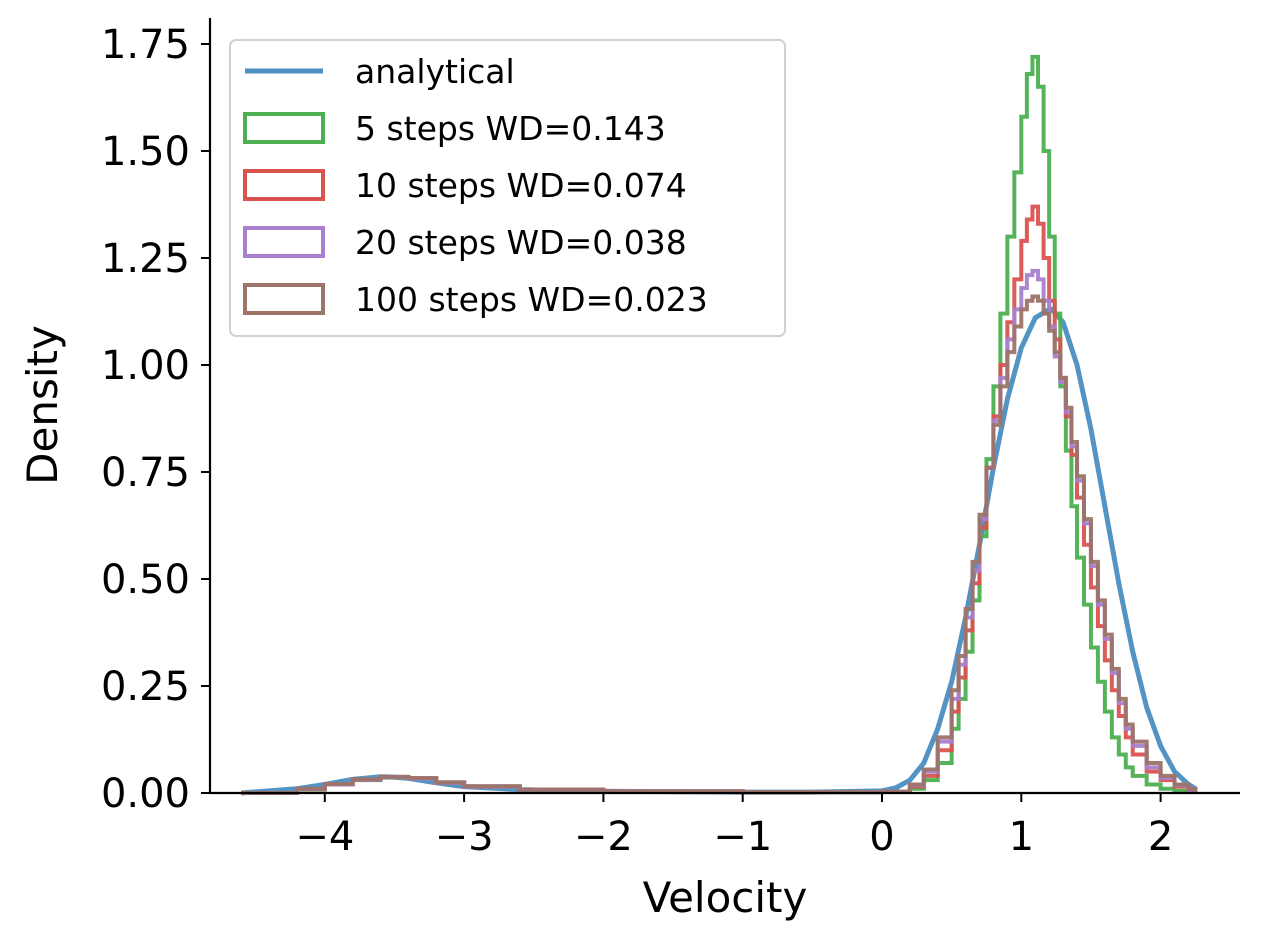  I want to click on y-tick-label: 1.75, so click(145, 45).